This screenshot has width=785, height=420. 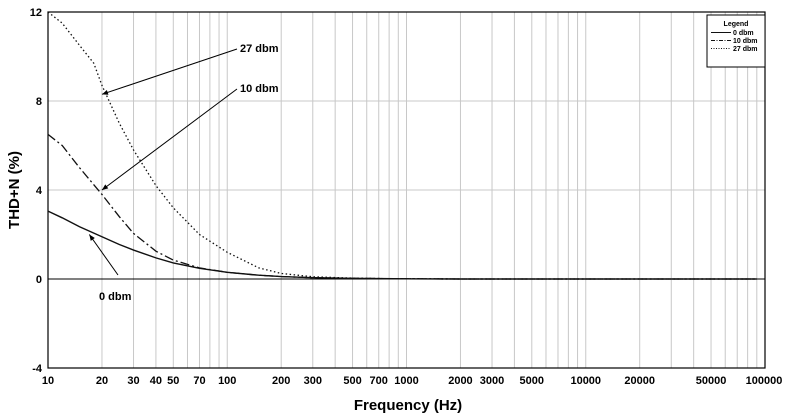 What do you see at coordinates (711, 381) in the screenshot?
I see `x-tick-label: 50000` at bounding box center [711, 381].